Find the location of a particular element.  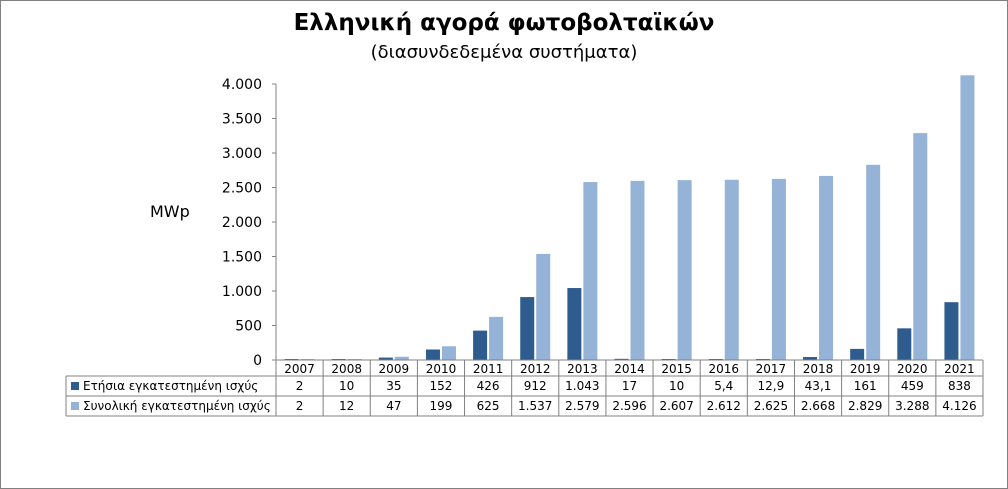

y-tick-label: 4.000 is located at coordinates (242, 85).